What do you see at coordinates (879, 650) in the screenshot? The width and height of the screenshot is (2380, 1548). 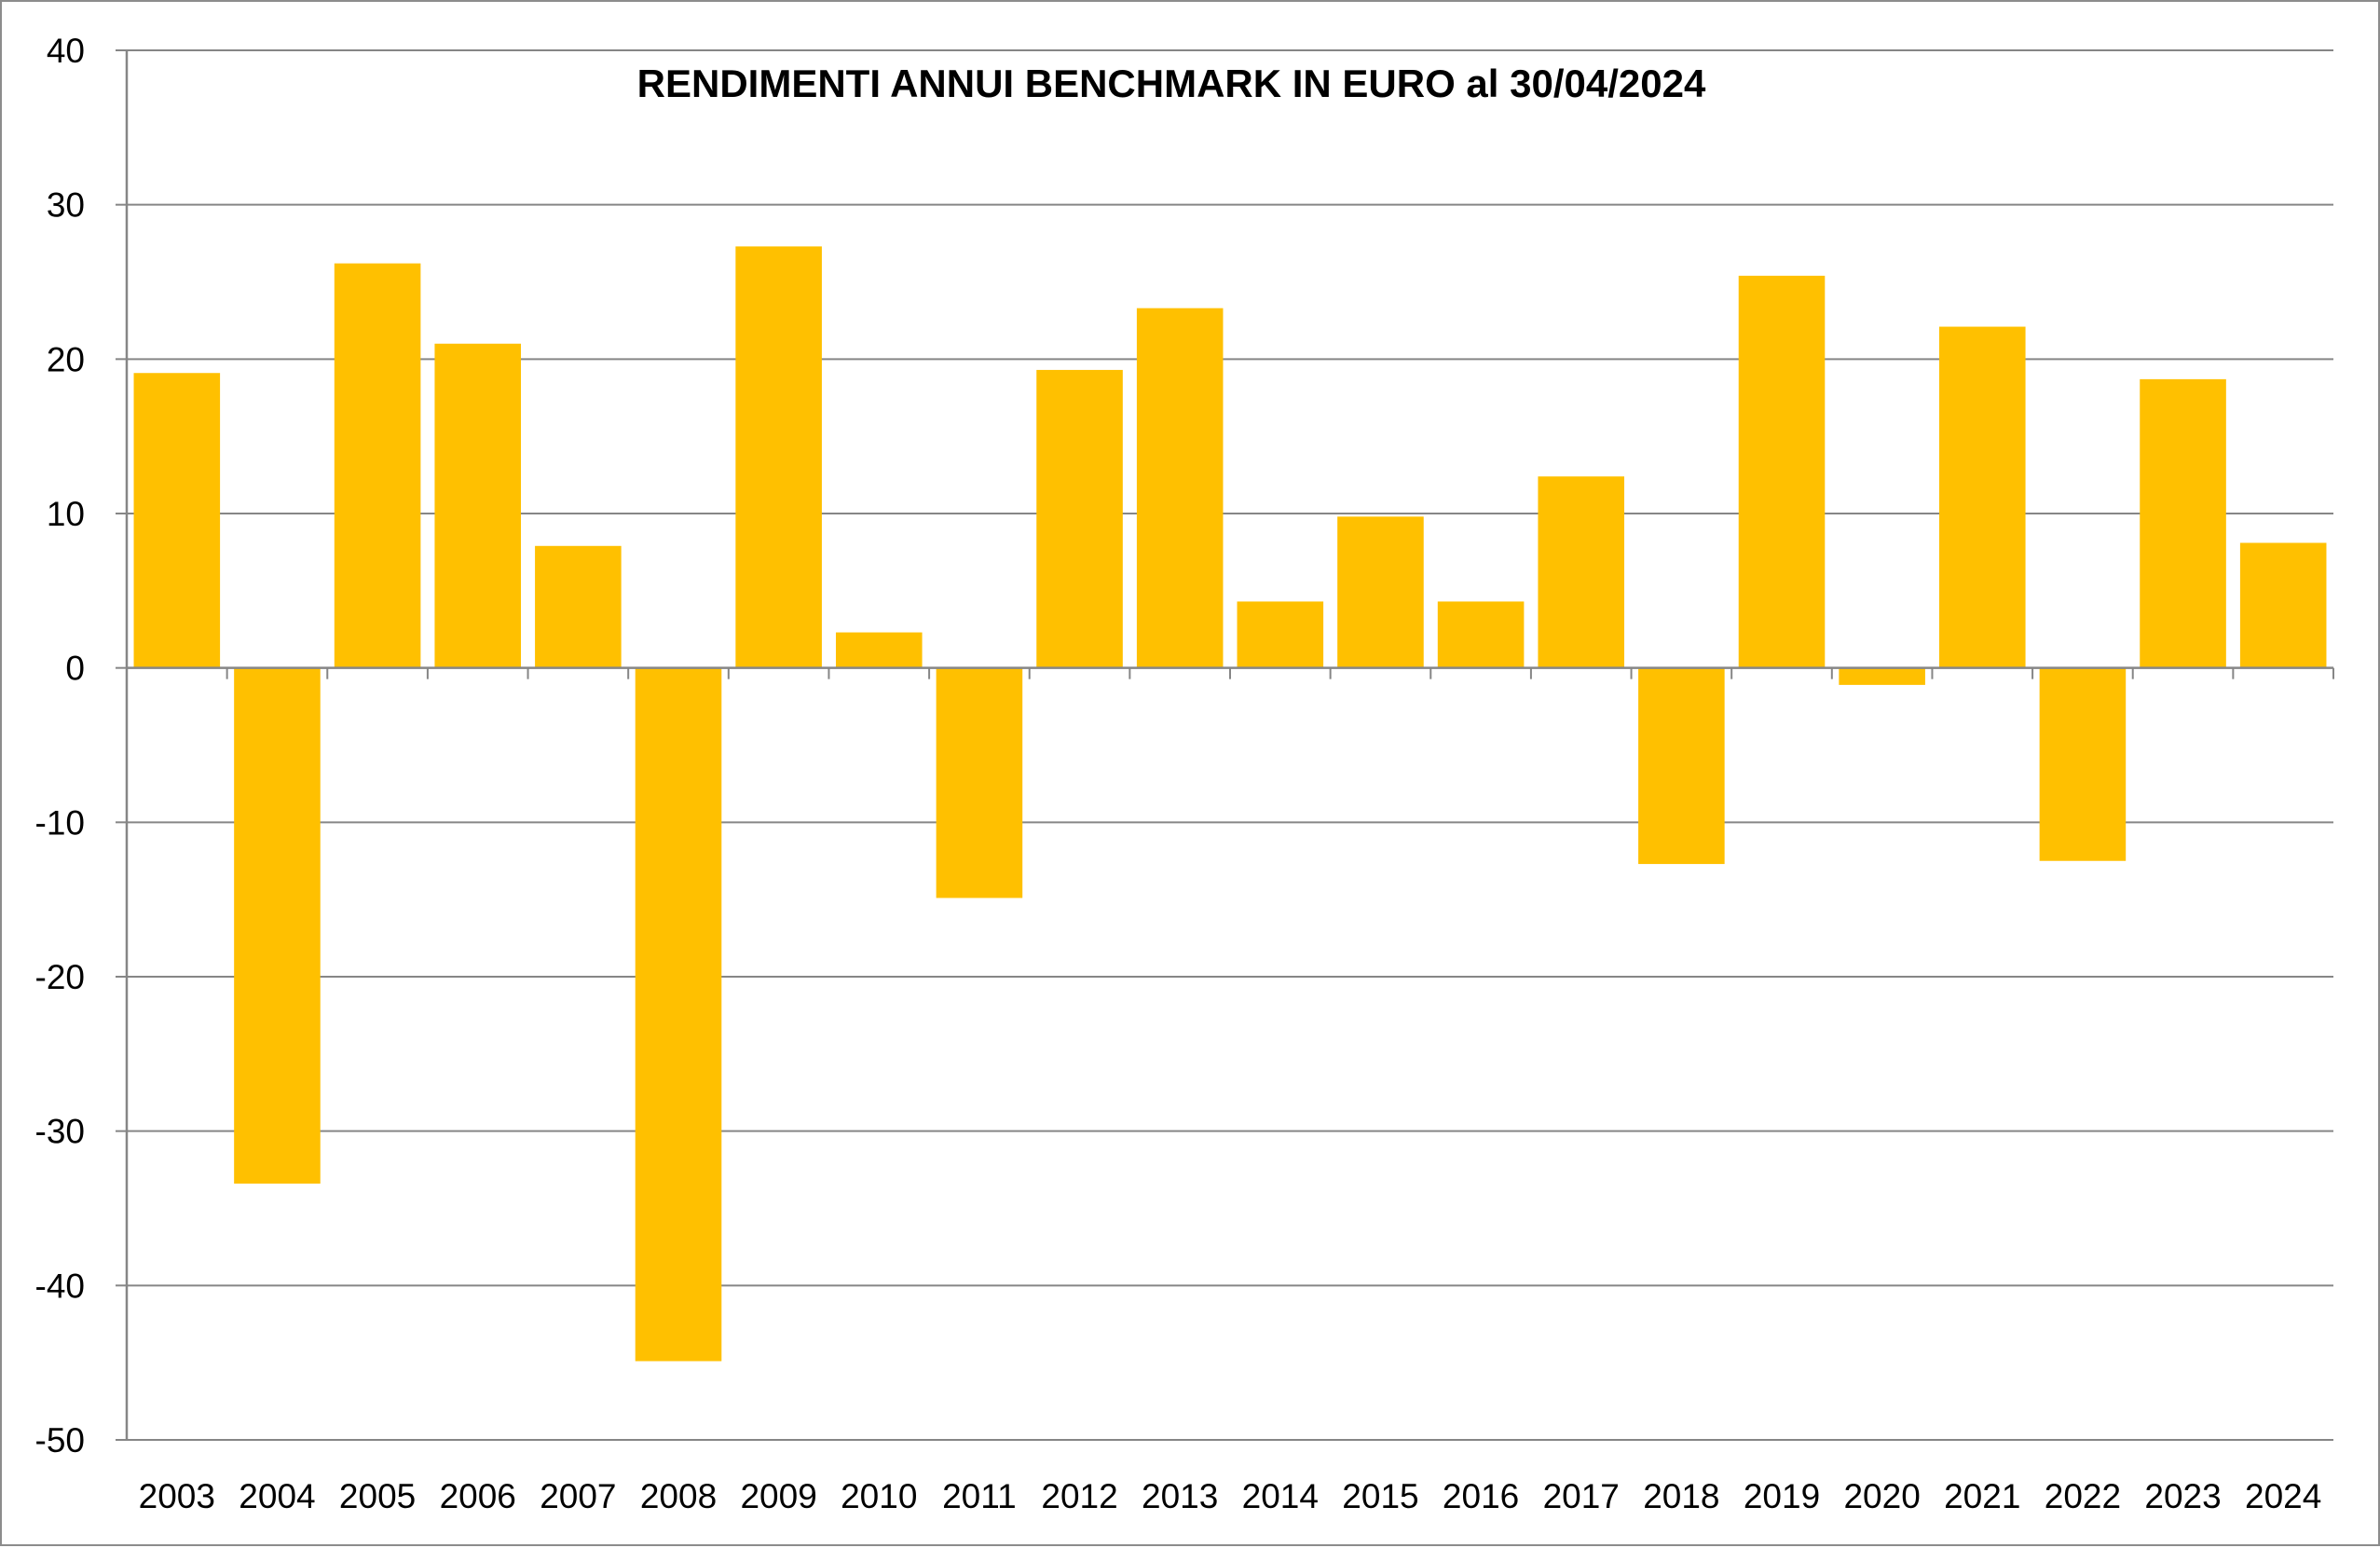 I see `bar-2010` at bounding box center [879, 650].